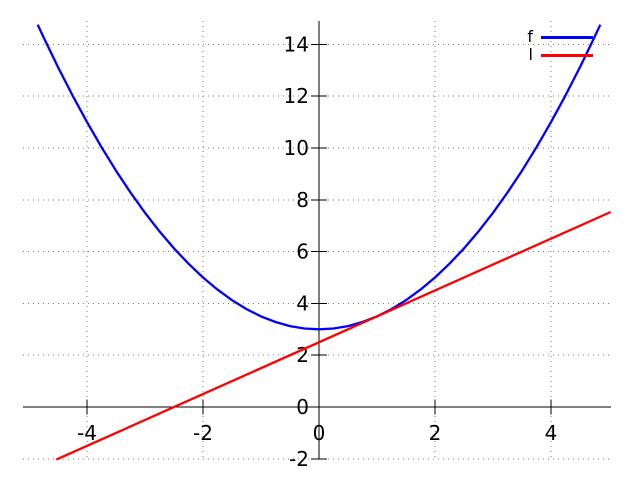 The image size is (640, 480). I want to click on legend-row-l: l, so click(556, 55).